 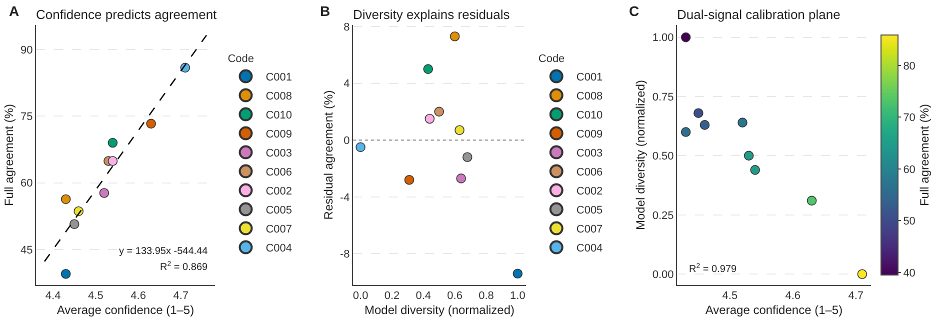 What do you see at coordinates (347, 84) in the screenshot?
I see `y-tick-label: 4` at bounding box center [347, 84].